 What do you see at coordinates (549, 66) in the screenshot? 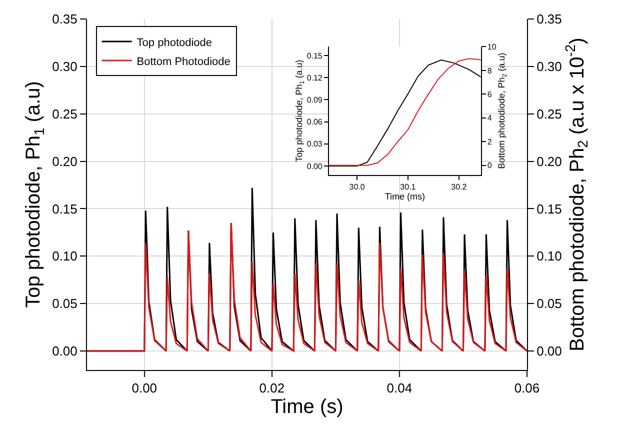
I see `y2-tick-label: 0.30` at bounding box center [549, 66].